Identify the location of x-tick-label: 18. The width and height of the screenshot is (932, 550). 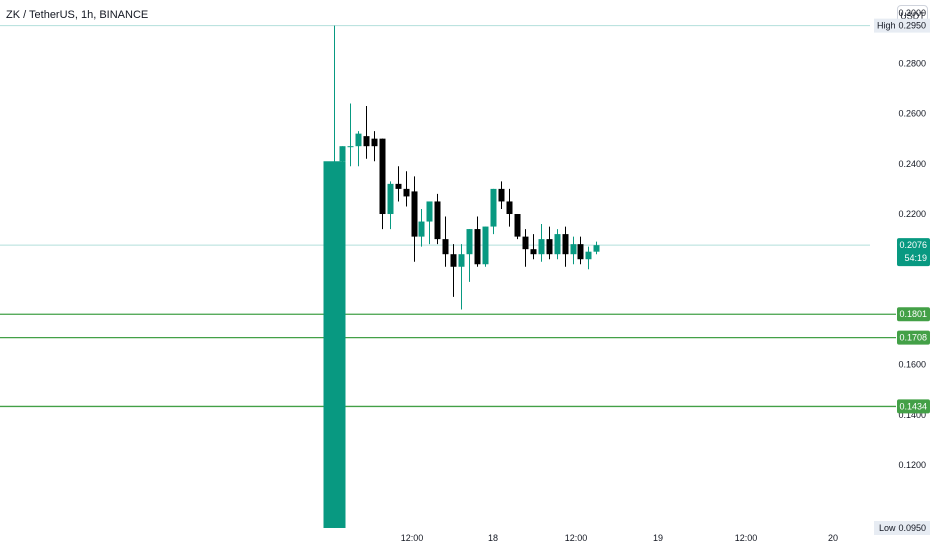
(493, 538).